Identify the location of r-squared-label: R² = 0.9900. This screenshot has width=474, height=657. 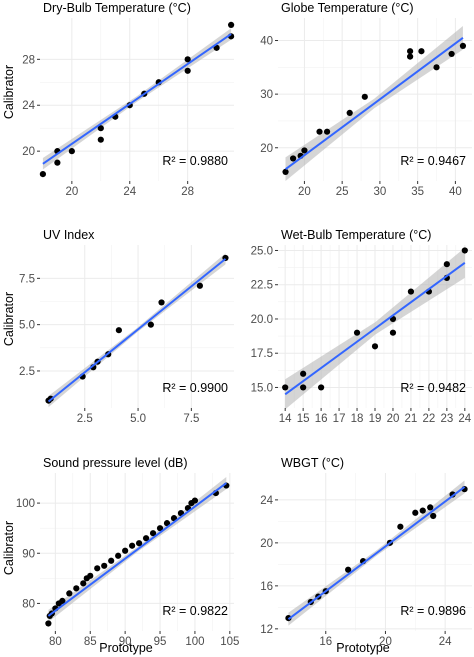
(195, 388).